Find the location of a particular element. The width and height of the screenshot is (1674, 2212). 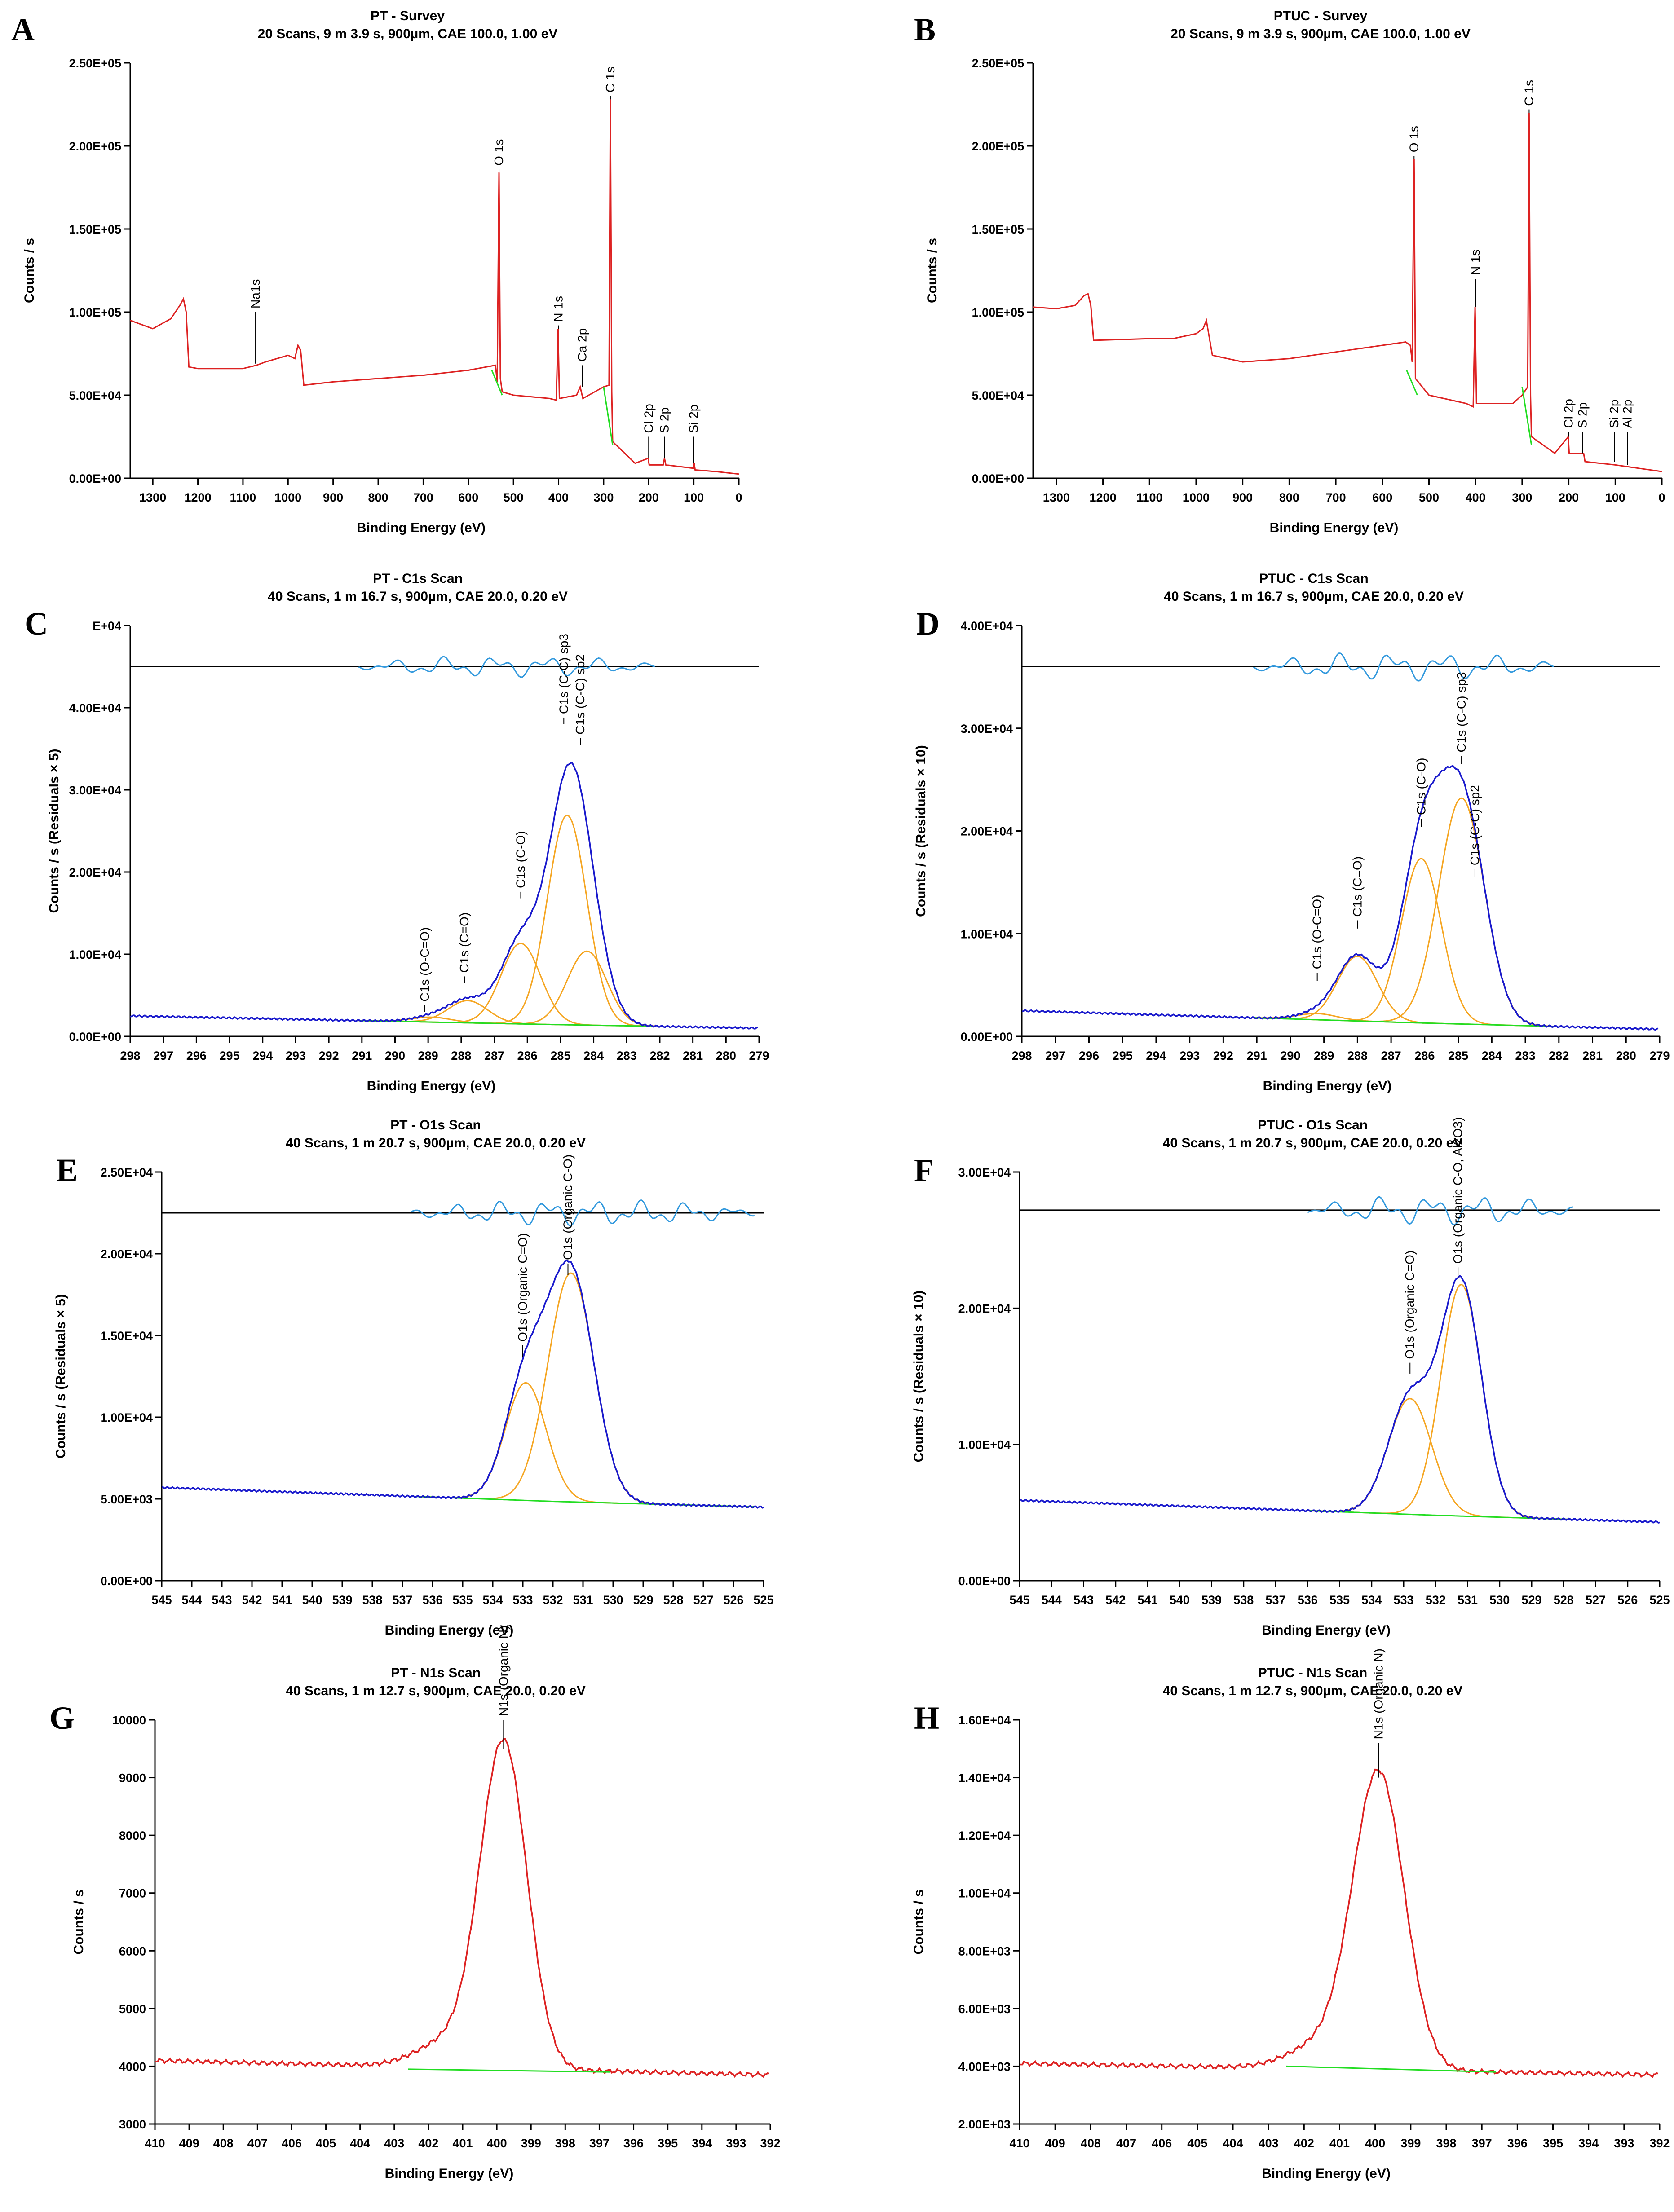

peak-label: C1s (C-O) is located at coordinates (1421, 787).